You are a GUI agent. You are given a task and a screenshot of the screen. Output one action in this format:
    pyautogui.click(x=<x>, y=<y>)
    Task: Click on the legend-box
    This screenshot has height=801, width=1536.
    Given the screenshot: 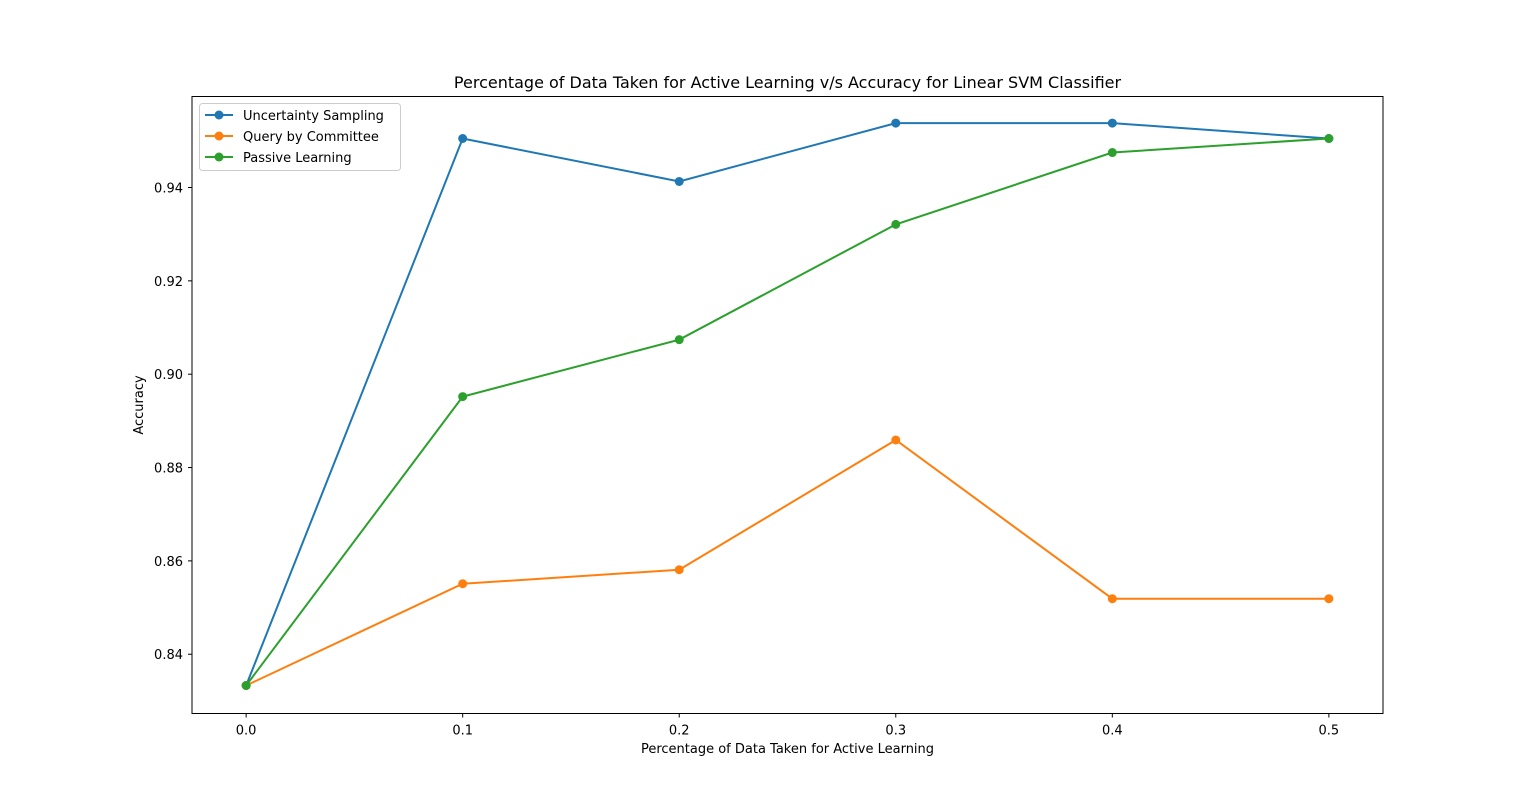 What is the action you would take?
    pyautogui.click(x=300, y=137)
    